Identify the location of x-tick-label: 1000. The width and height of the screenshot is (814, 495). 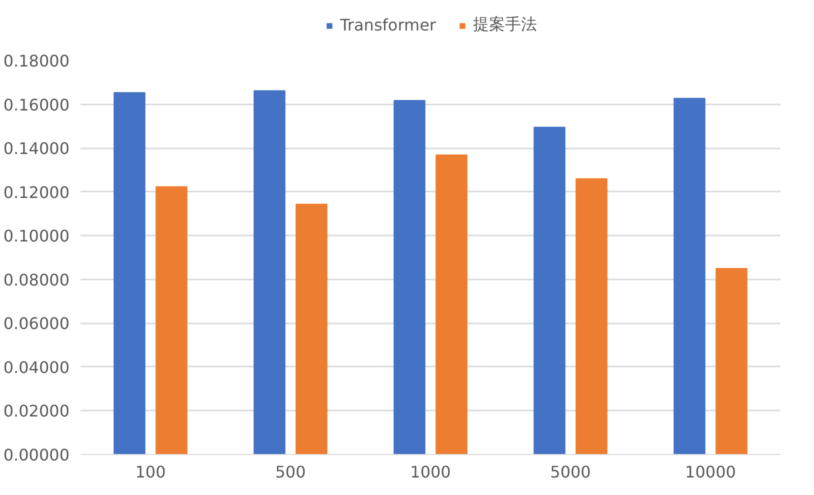
(430, 472).